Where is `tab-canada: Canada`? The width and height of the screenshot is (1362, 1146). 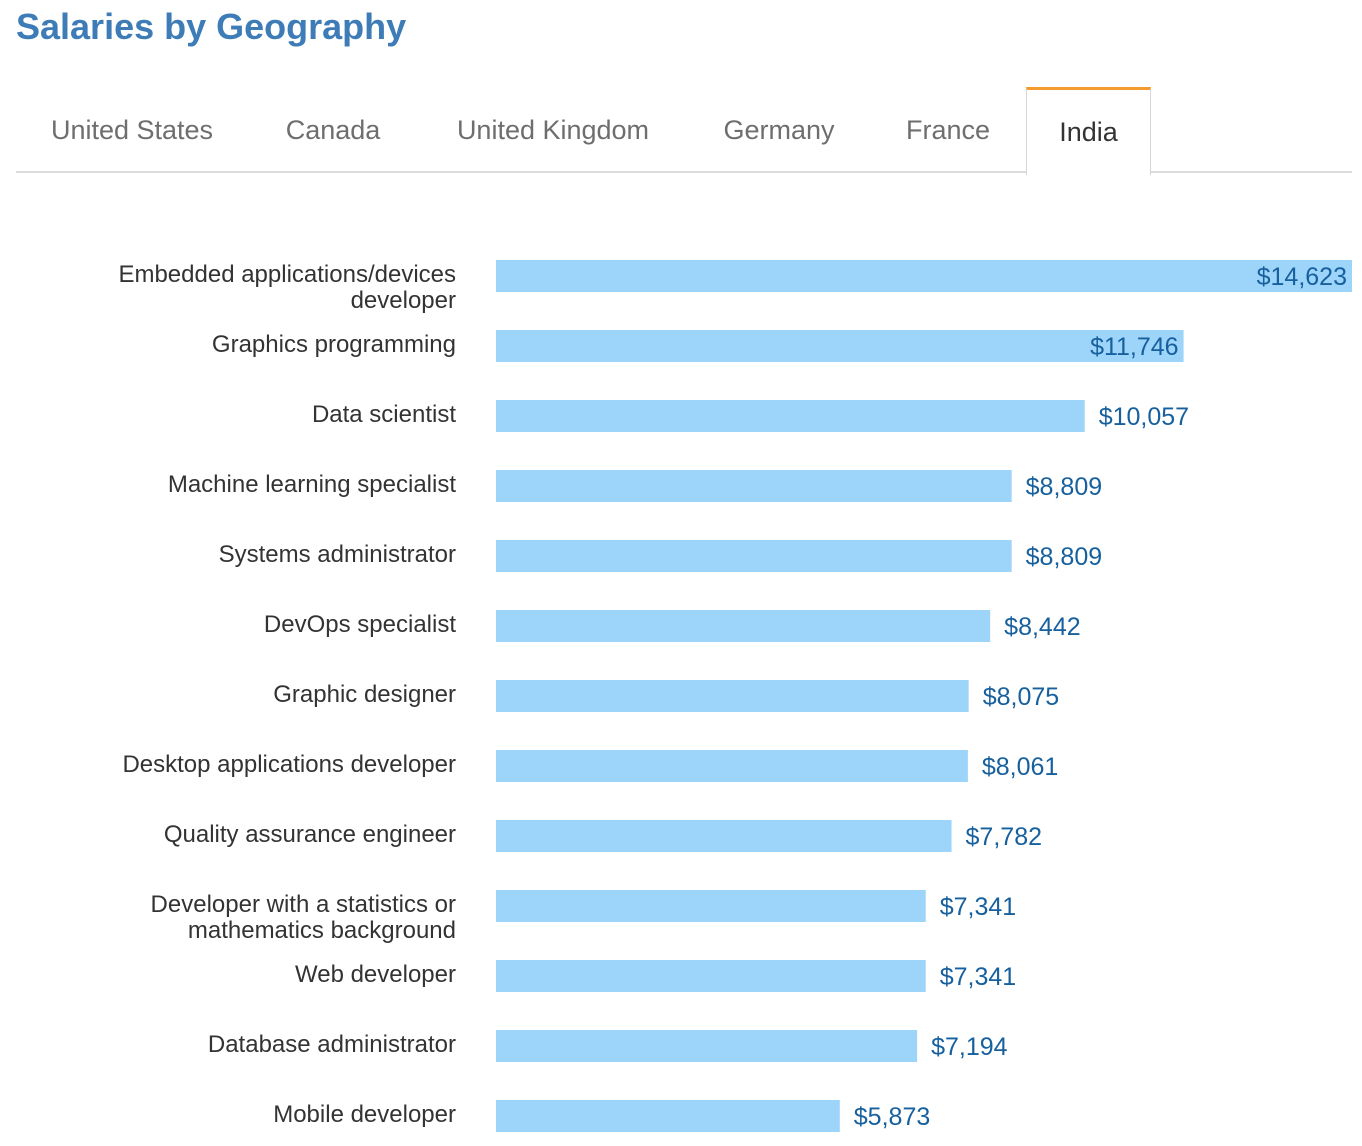
tab-canada: Canada is located at coordinates (333, 129).